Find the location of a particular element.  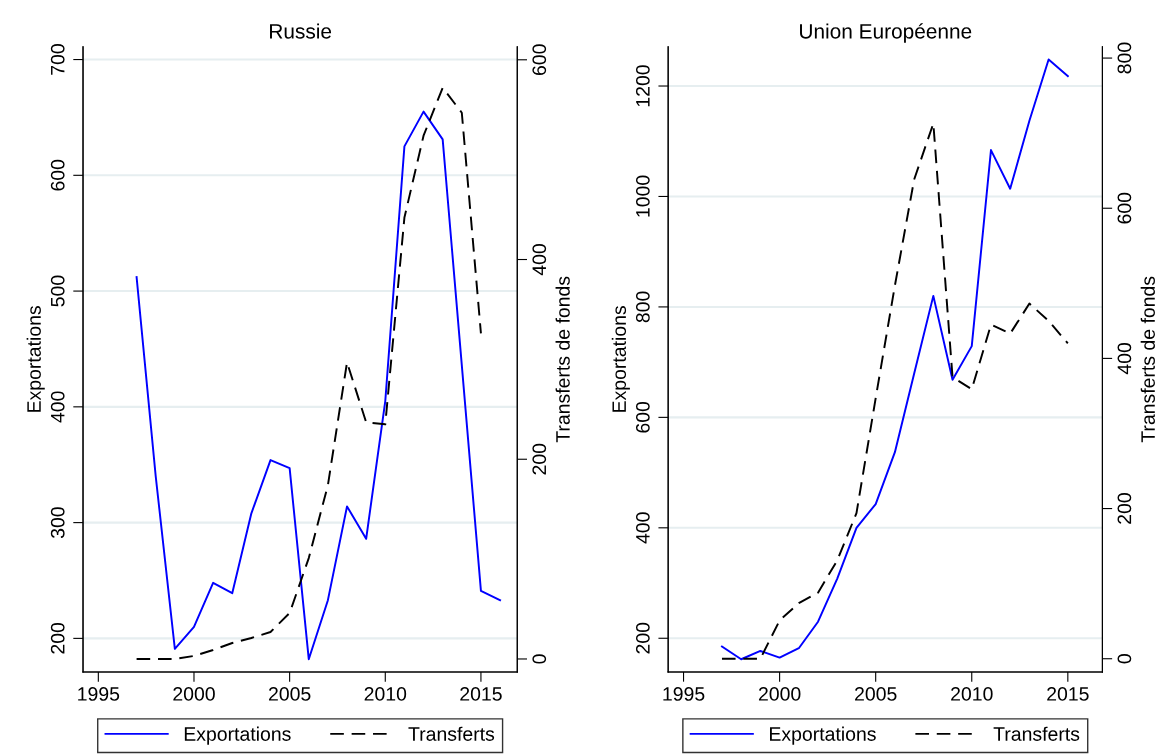

y-tick-label: 500 is located at coordinates (57, 291).